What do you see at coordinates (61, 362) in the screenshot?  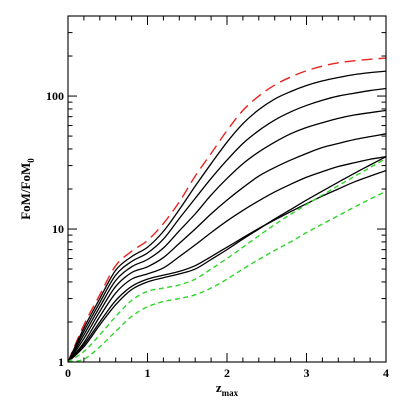 I see `y-tick-label-1: 1` at bounding box center [61, 362].